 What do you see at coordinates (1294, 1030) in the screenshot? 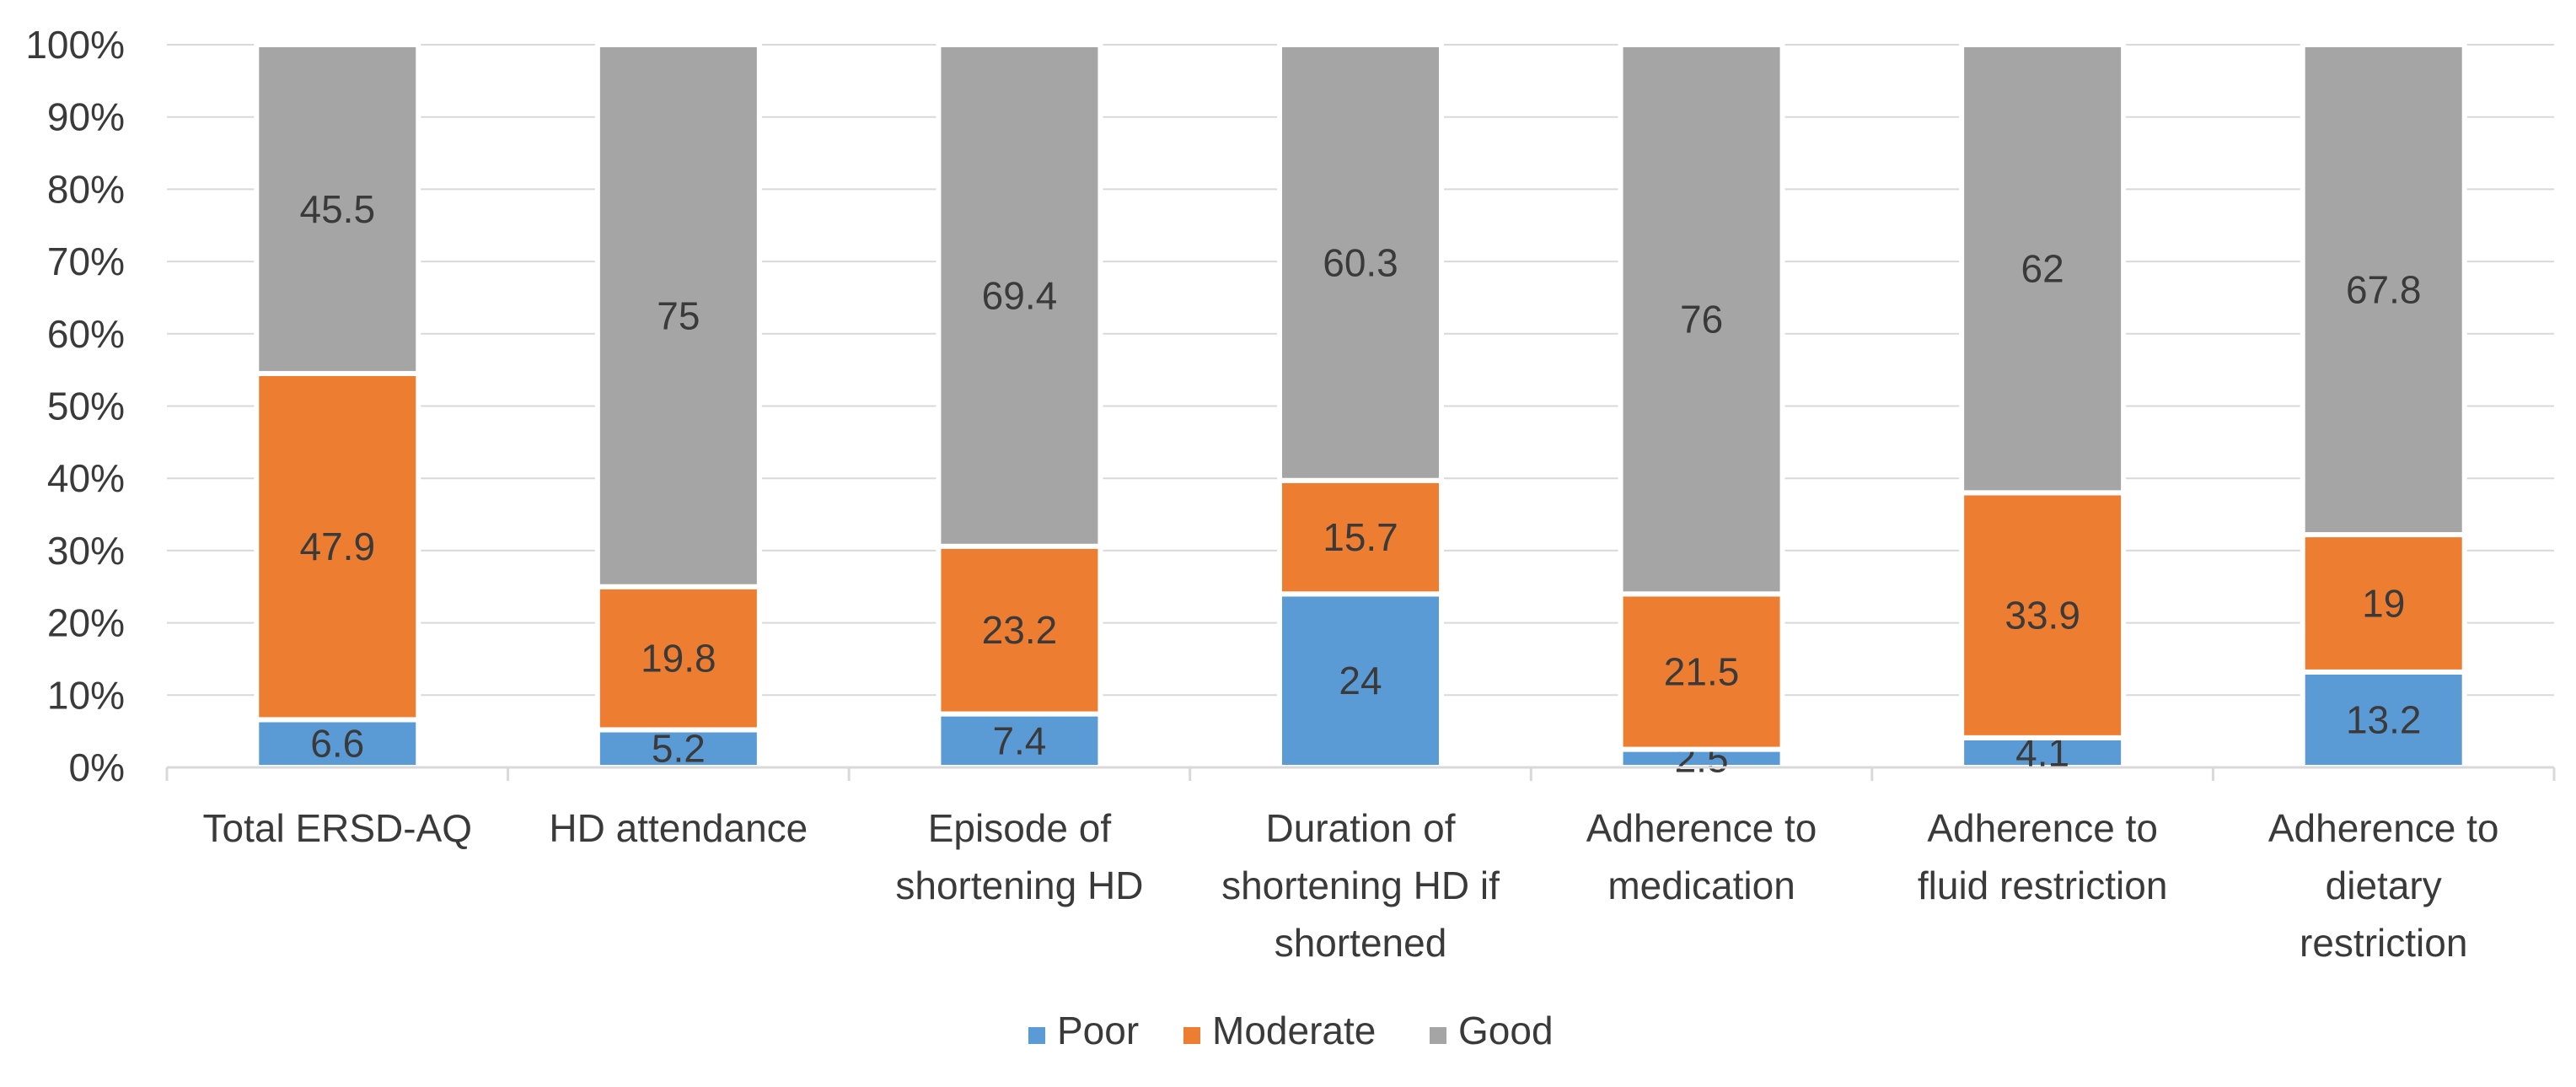
I see `legend-label: Moderate` at bounding box center [1294, 1030].